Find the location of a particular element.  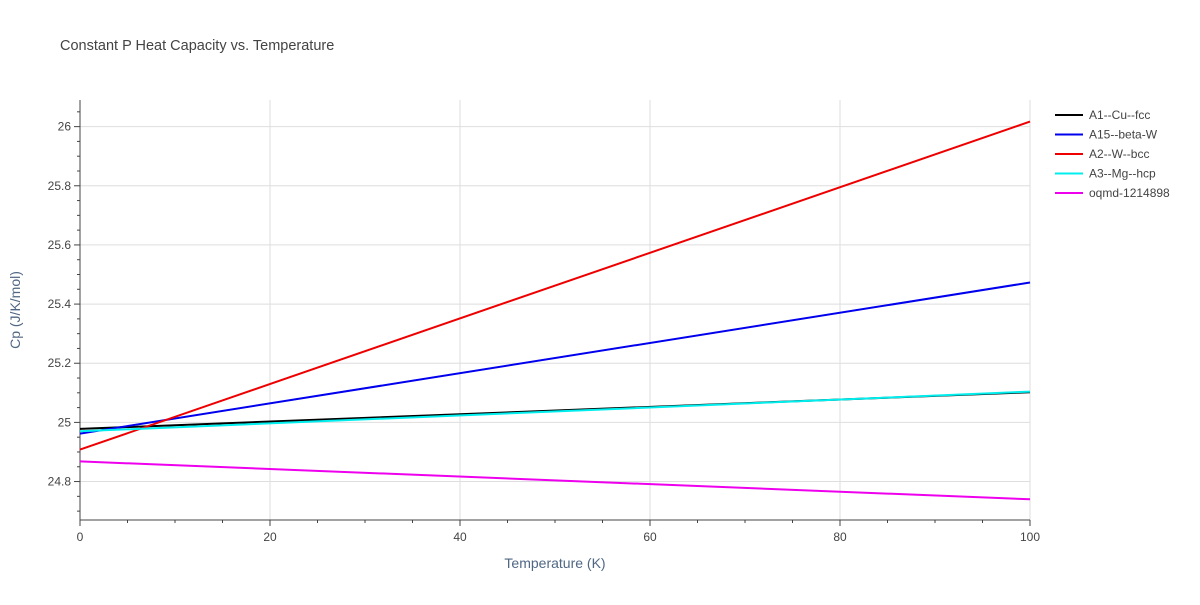

legend-label: oqmd-1214898 is located at coordinates (1129, 193).